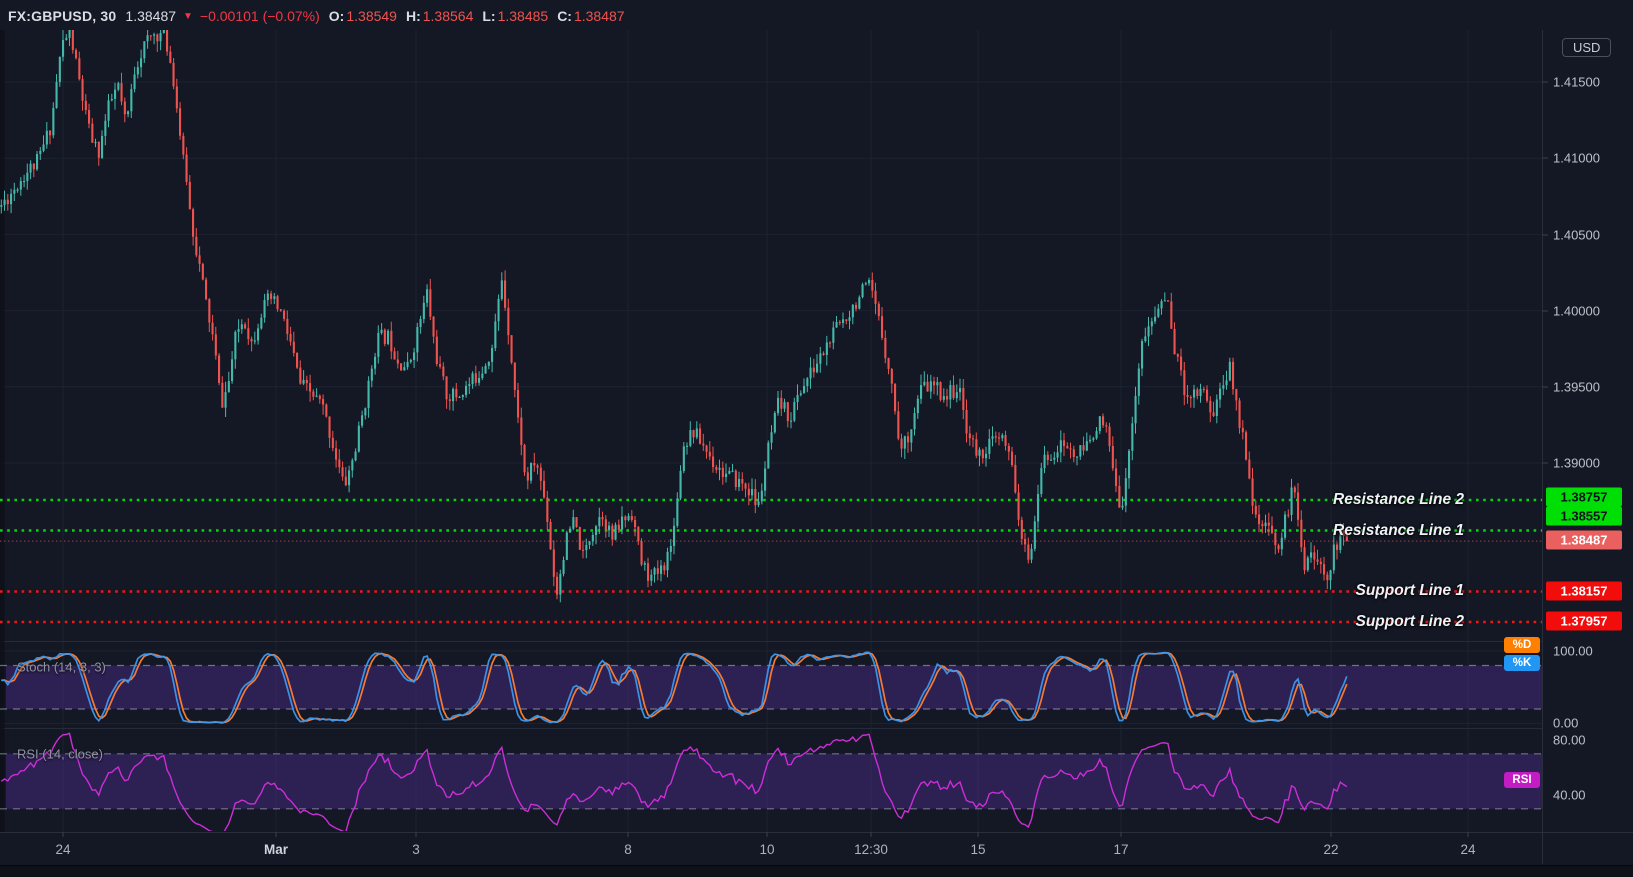 The image size is (1633, 877). Describe the element at coordinates (151, 16) in the screenshot. I see `last-price: 1.38487` at that location.